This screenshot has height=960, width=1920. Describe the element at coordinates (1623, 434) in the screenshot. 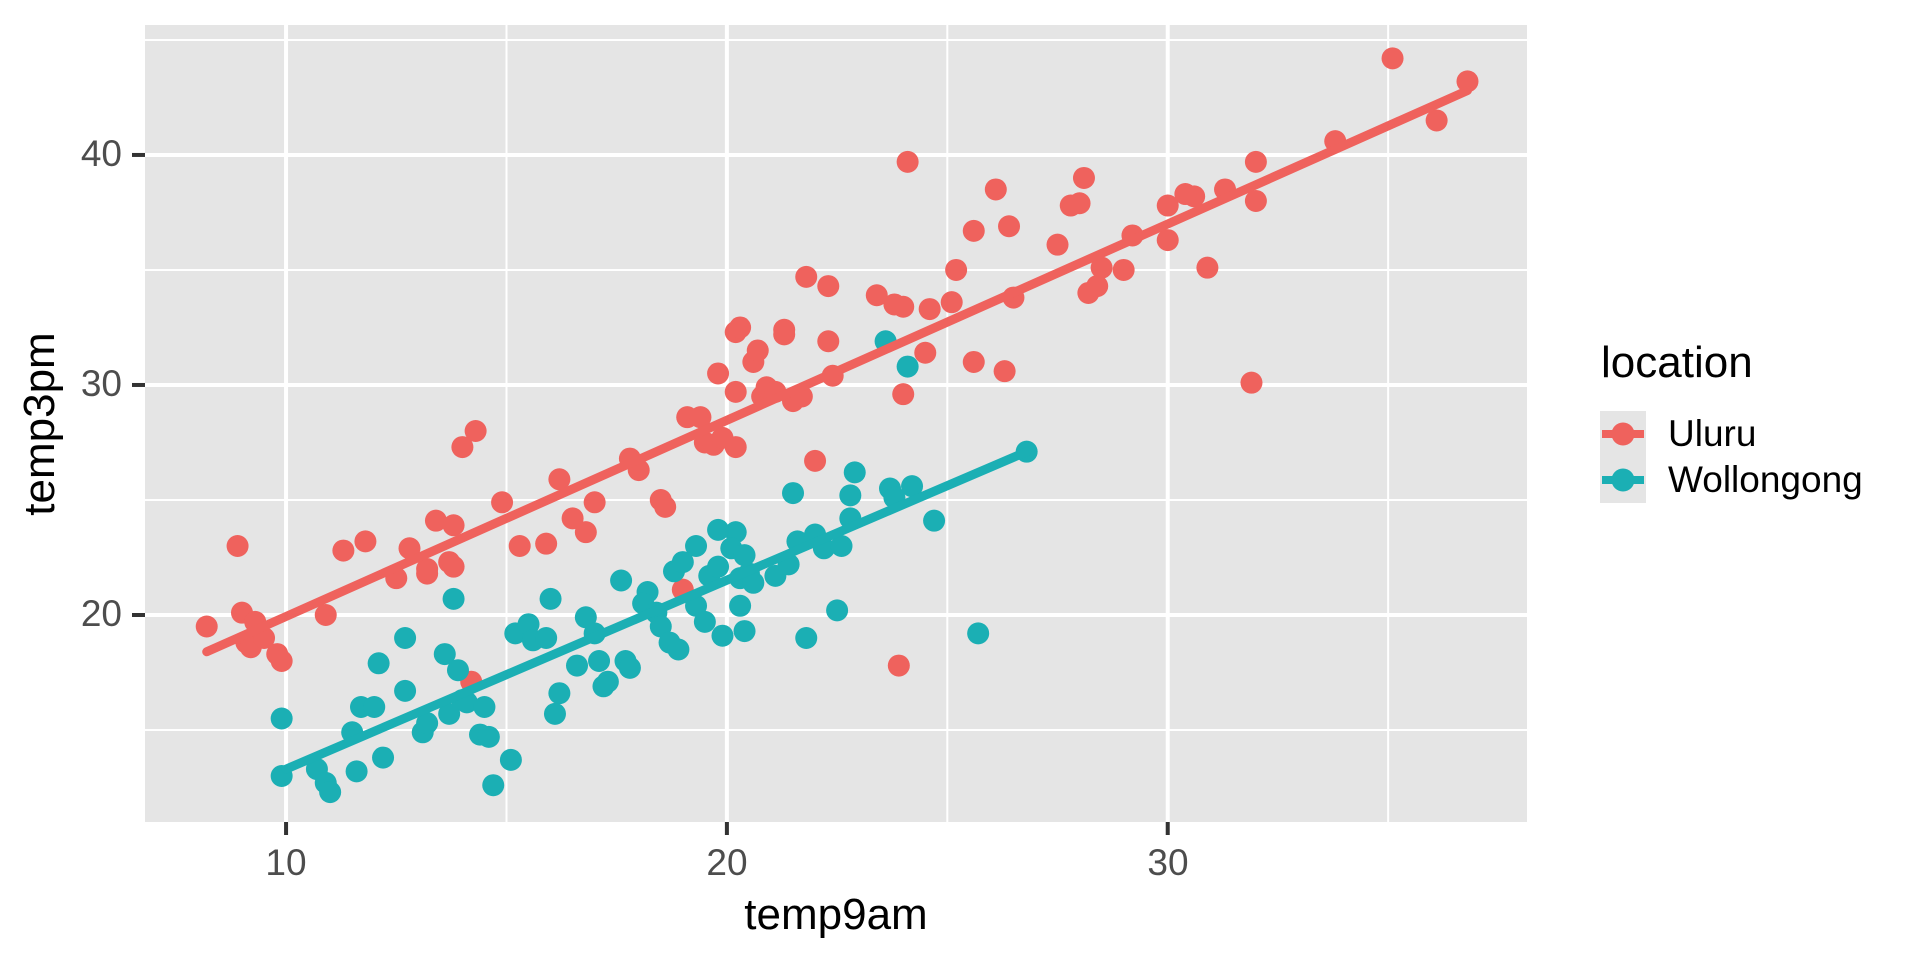

I see `uluru-point-icon` at that location.